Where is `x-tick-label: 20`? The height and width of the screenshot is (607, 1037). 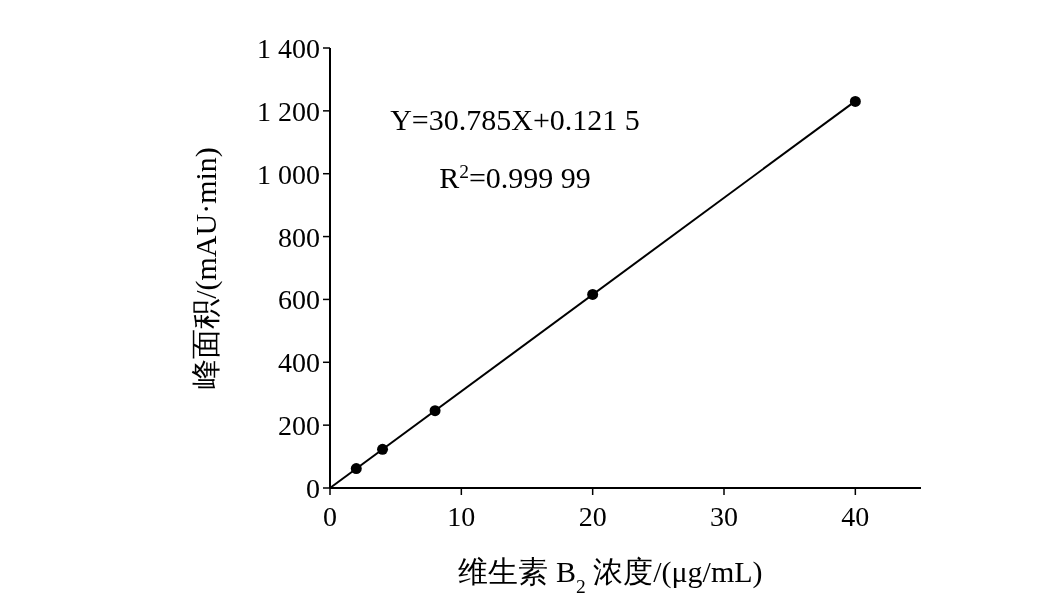
x-tick-label: 20 is located at coordinates (592, 516).